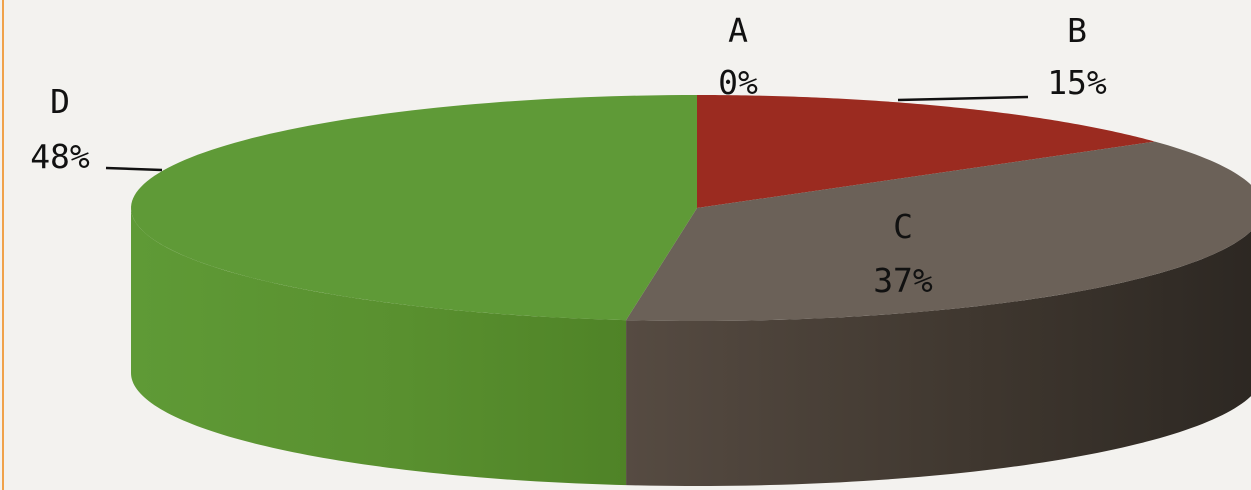 The image size is (1251, 490). What do you see at coordinates (963, 98) in the screenshot?
I see `slice-b-leader-line` at bounding box center [963, 98].